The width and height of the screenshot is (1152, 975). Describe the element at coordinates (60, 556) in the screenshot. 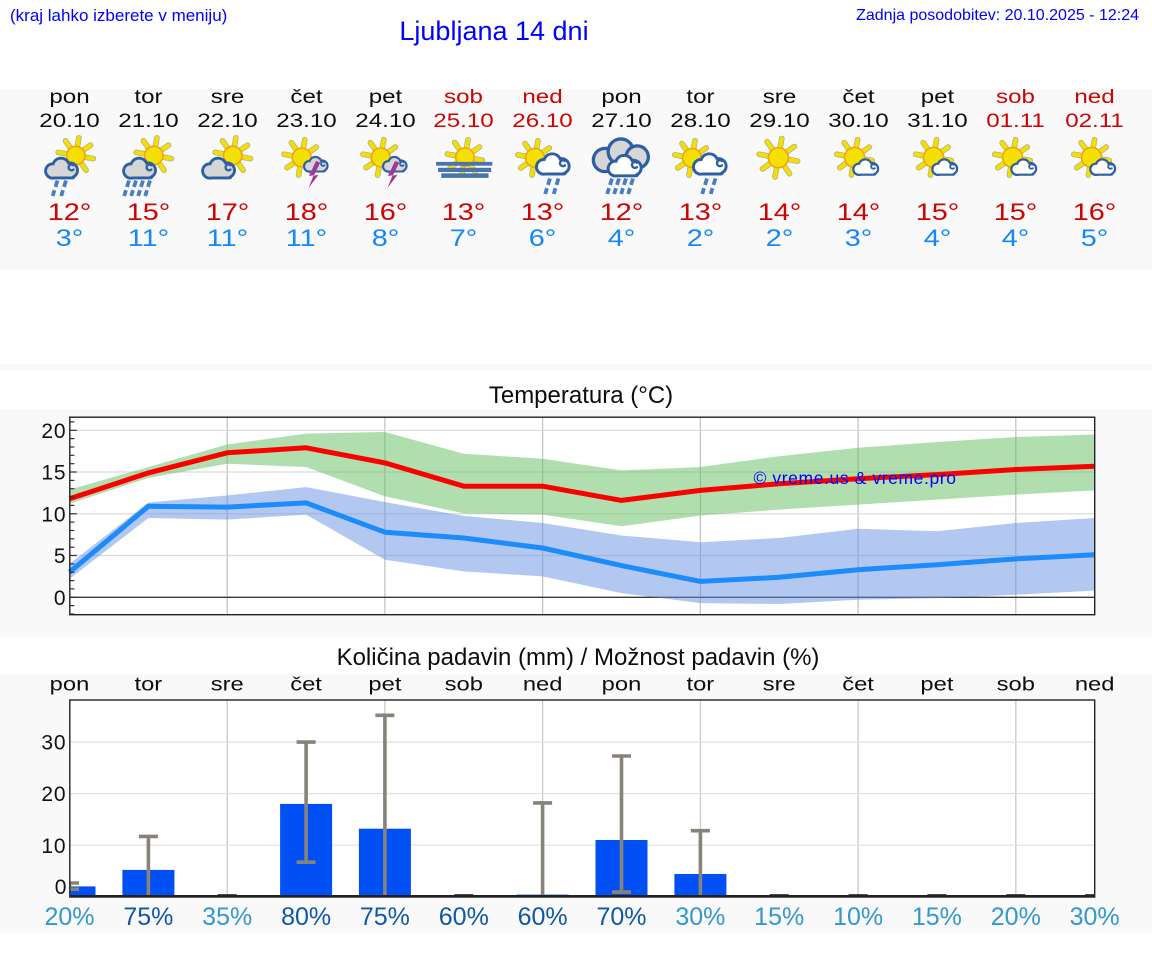

I see `svg-text: 5` at that location.